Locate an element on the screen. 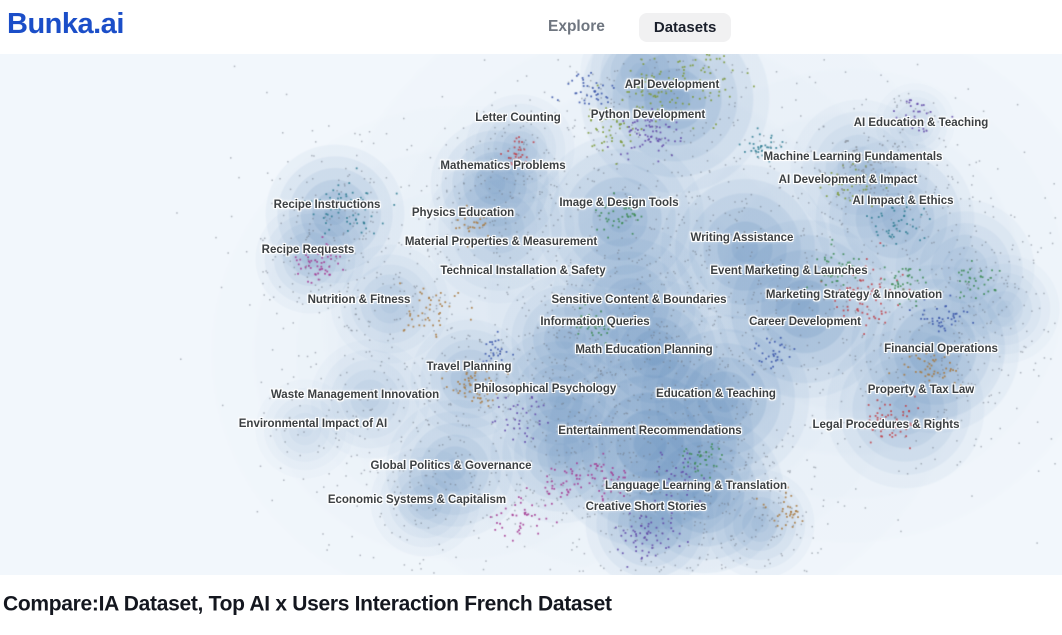 This screenshot has width=1062, height=635. topic-label: Event Marketing & Launches is located at coordinates (789, 271).